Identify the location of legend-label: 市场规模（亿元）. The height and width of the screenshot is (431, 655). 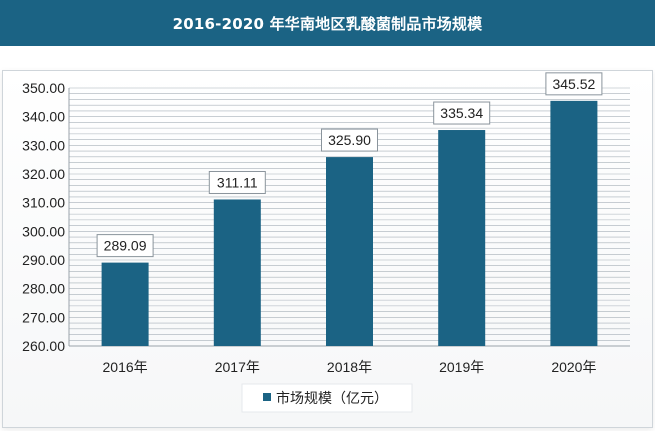
(332, 398).